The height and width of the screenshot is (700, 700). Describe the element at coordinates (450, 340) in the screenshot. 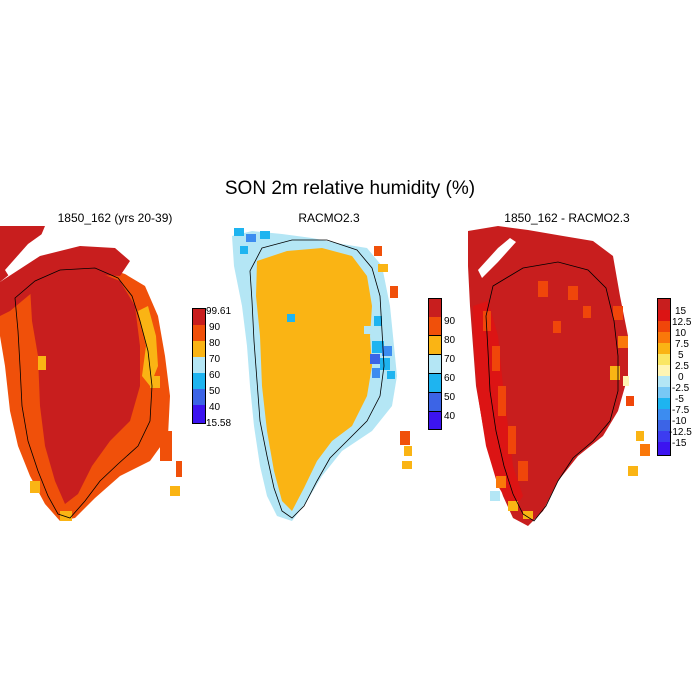

I see `panel-2-tick: 80` at that location.